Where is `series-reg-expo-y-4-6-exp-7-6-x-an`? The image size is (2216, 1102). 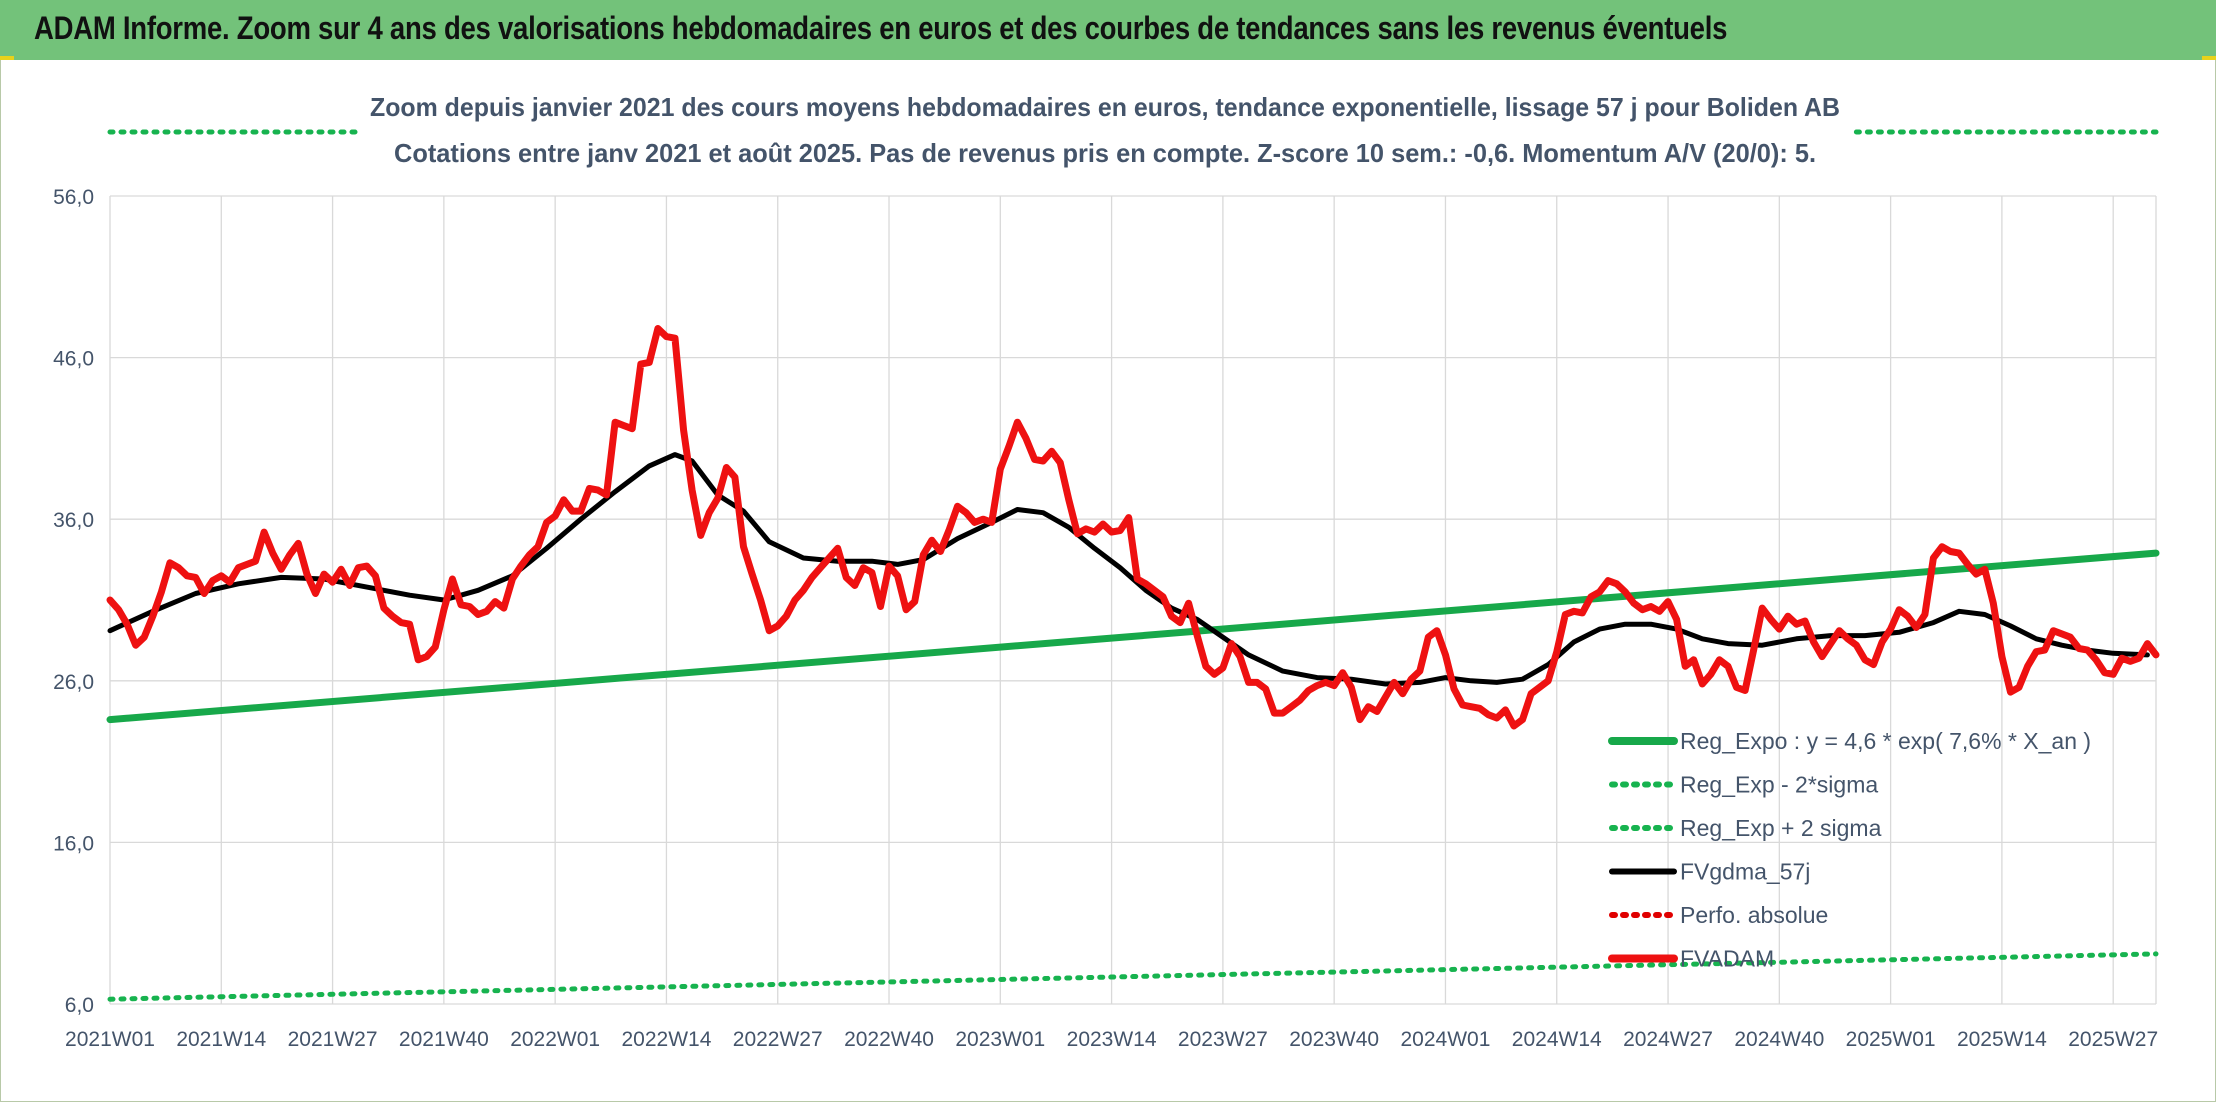
series-reg-expo-y-4-6-exp-7-6-x-an is located at coordinates (1133, 636).